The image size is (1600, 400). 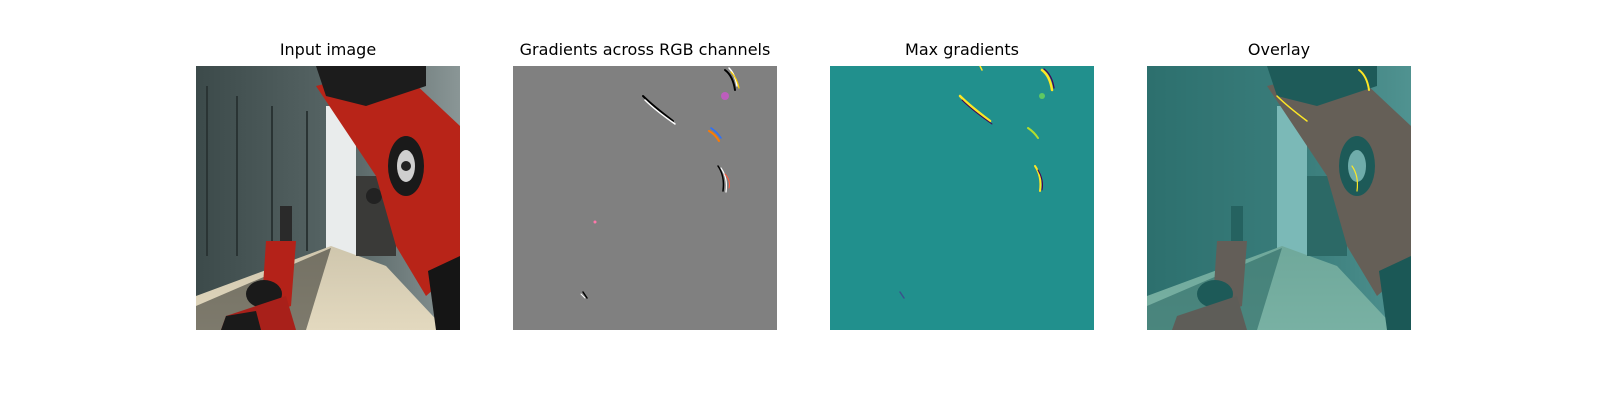 I want to click on max-gradients-image, so click(x=962, y=198).